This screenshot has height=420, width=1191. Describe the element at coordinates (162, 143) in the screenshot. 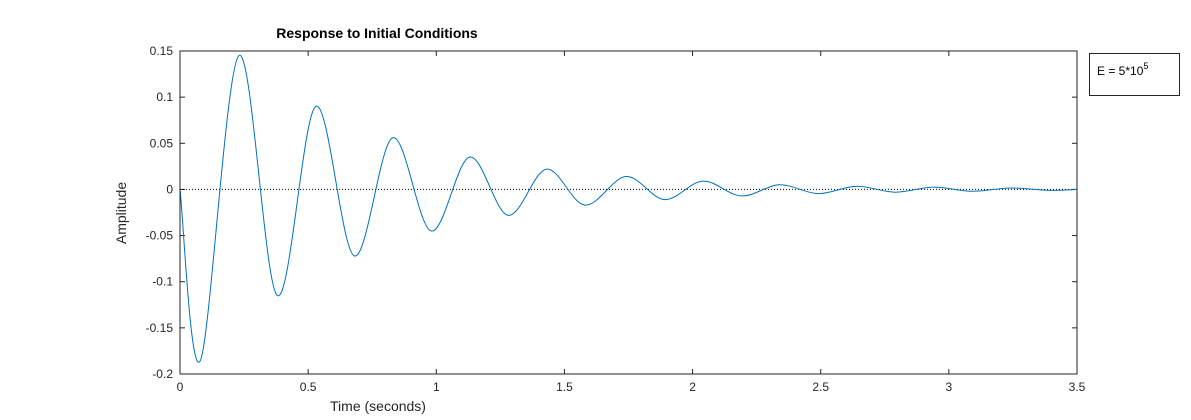

I see `y-tick-label: 0.05` at that location.